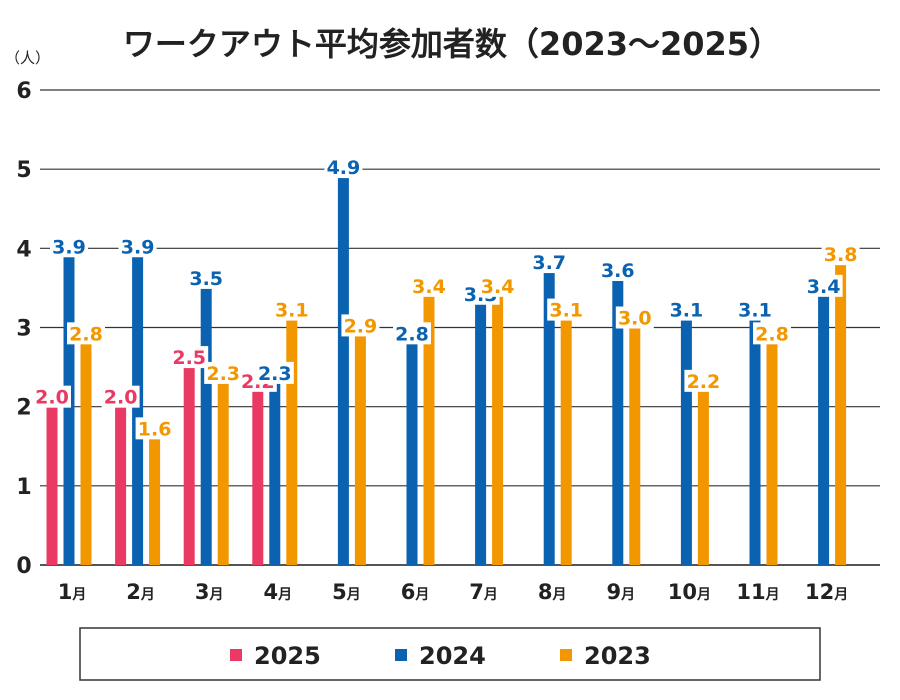 The image size is (900, 700). Describe the element at coordinates (620, 592) in the screenshot. I see `x-tick-label: 9月` at that location.